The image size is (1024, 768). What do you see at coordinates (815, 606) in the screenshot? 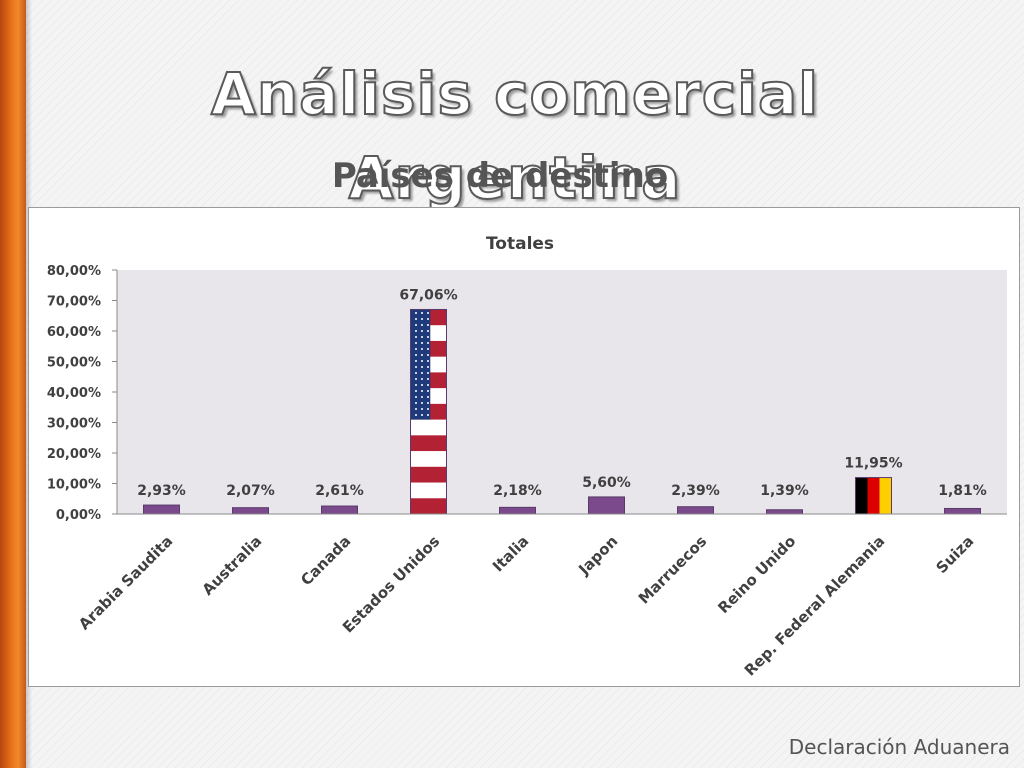
I see `x-tick-label: Rep. Federal Alemania` at bounding box center [815, 606].